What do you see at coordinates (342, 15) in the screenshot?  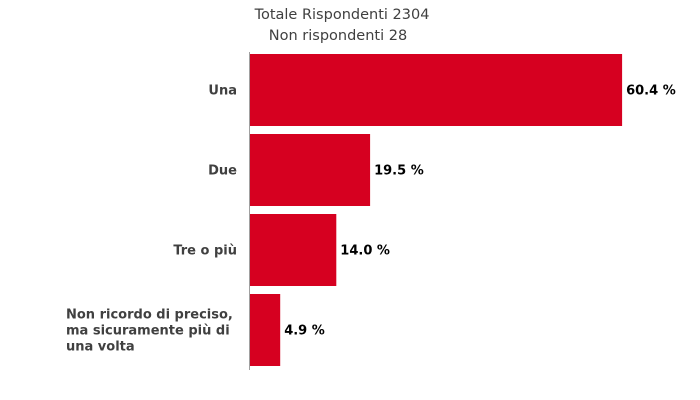 I see `chart-title: Totale Rispondenti 2304` at bounding box center [342, 15].